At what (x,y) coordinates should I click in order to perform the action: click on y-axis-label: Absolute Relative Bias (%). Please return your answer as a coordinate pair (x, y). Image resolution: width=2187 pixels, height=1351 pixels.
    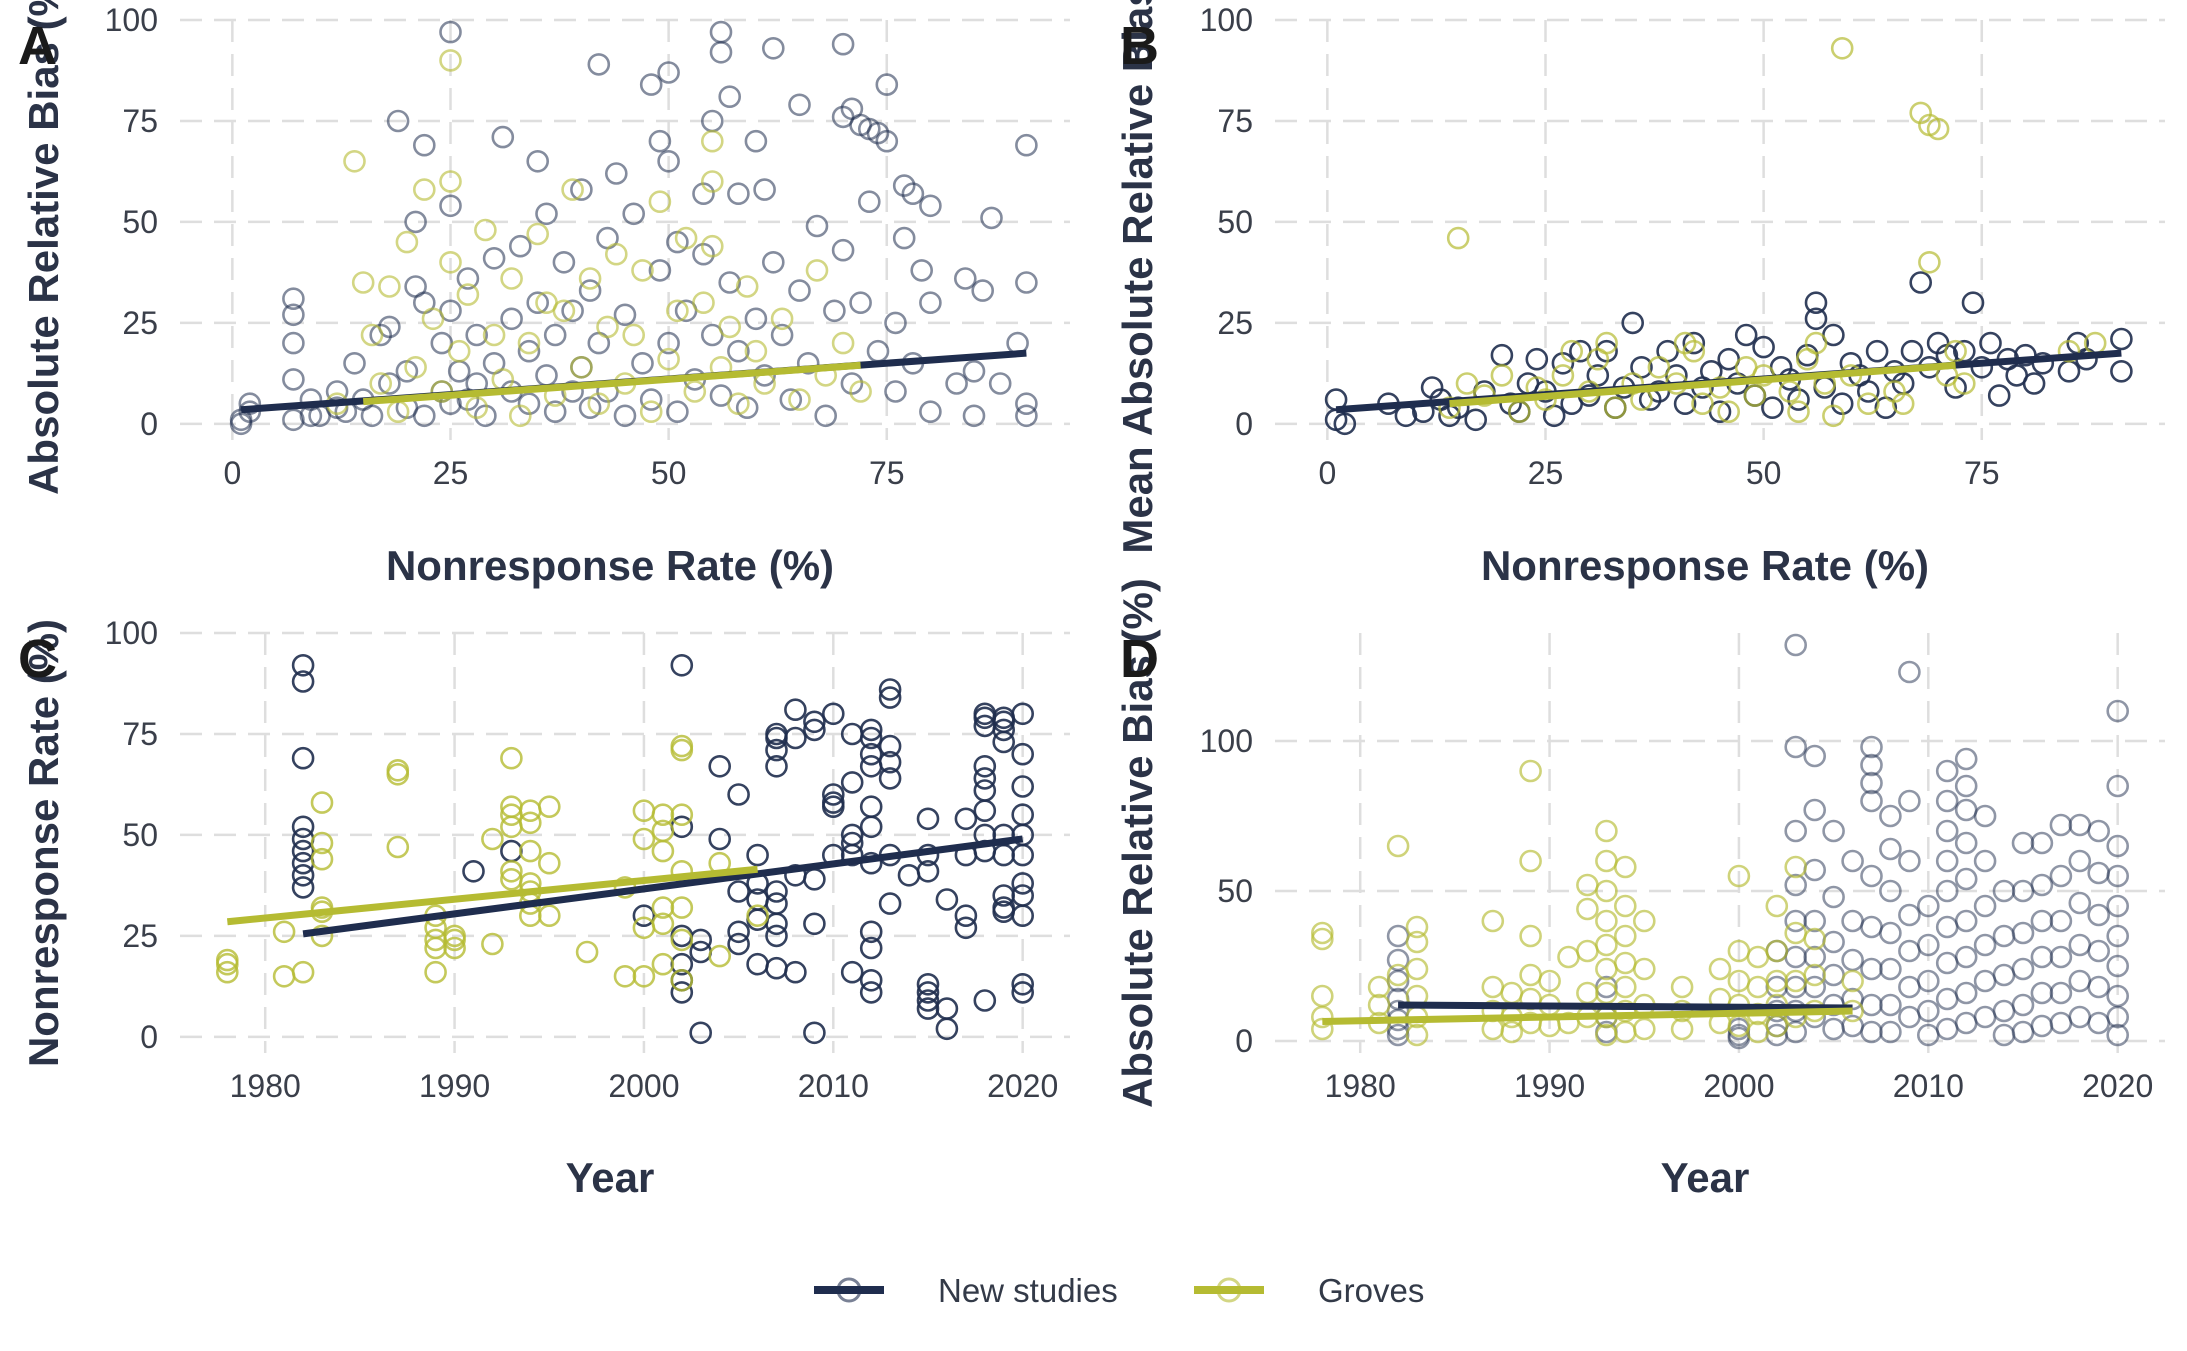
    Looking at the image, I should click on (43, 247).